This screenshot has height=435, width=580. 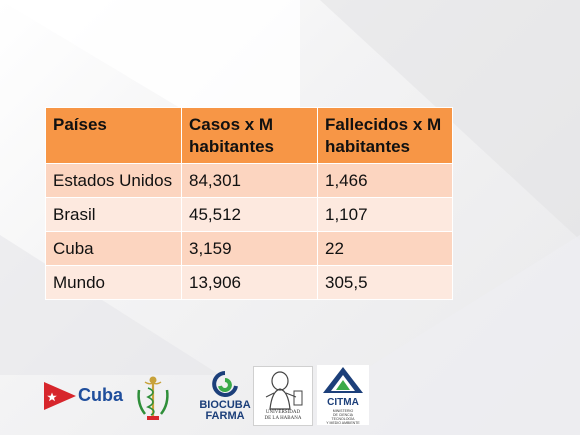 What do you see at coordinates (283, 412) in the screenshot?
I see `university-line1: UNIVERSIDAD` at bounding box center [283, 412].